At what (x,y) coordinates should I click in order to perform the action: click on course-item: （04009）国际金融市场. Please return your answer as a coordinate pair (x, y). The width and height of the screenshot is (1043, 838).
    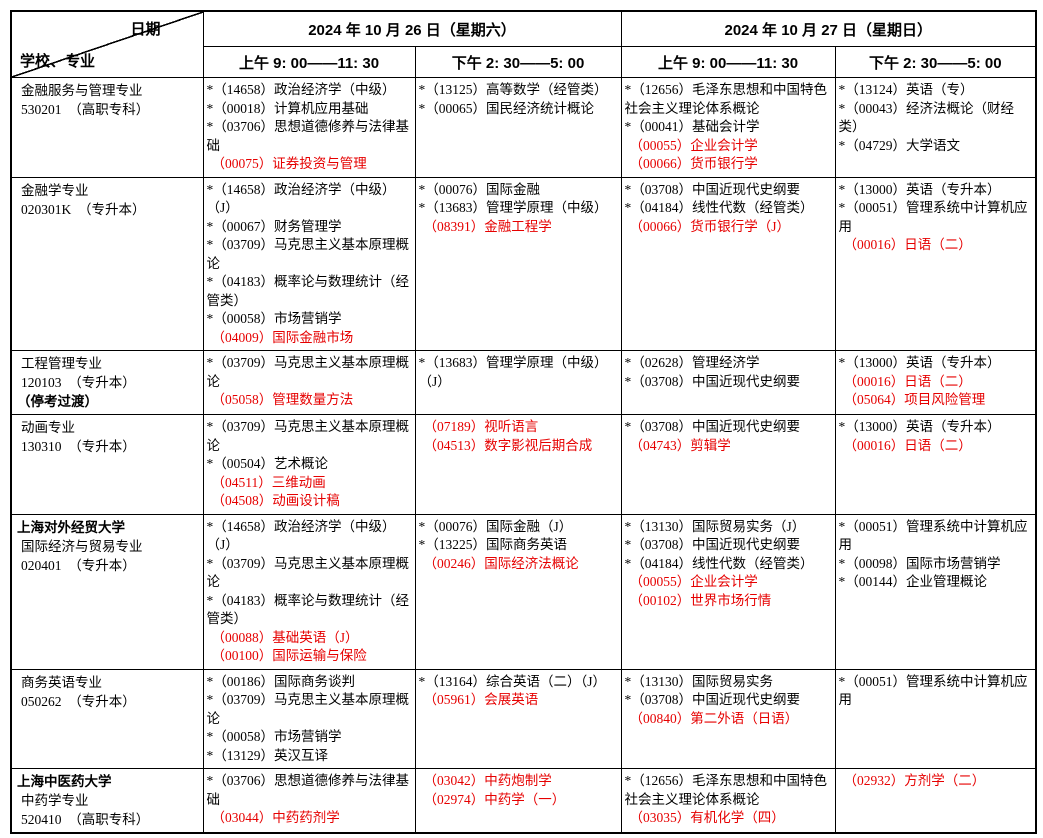
    Looking at the image, I should click on (282, 337).